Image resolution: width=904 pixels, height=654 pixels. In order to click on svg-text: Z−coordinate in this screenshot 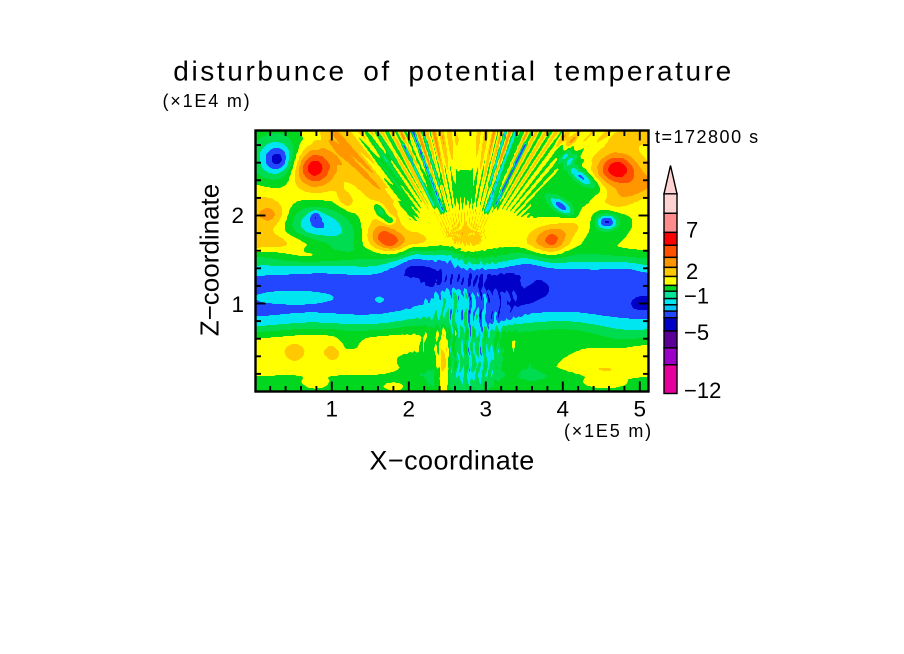, I will do `click(209, 260)`.